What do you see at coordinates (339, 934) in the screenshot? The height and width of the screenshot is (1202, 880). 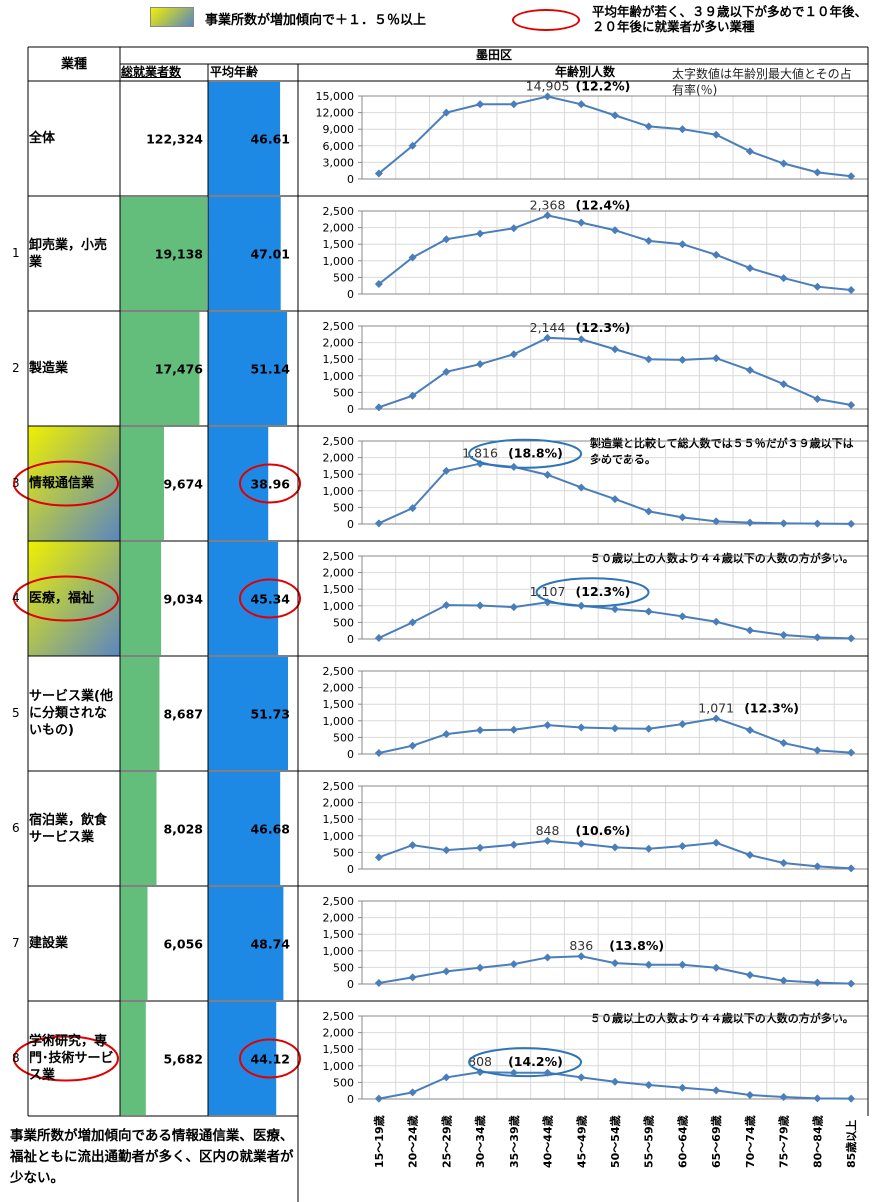 I see `y-tick-label: 1,500` at bounding box center [339, 934].